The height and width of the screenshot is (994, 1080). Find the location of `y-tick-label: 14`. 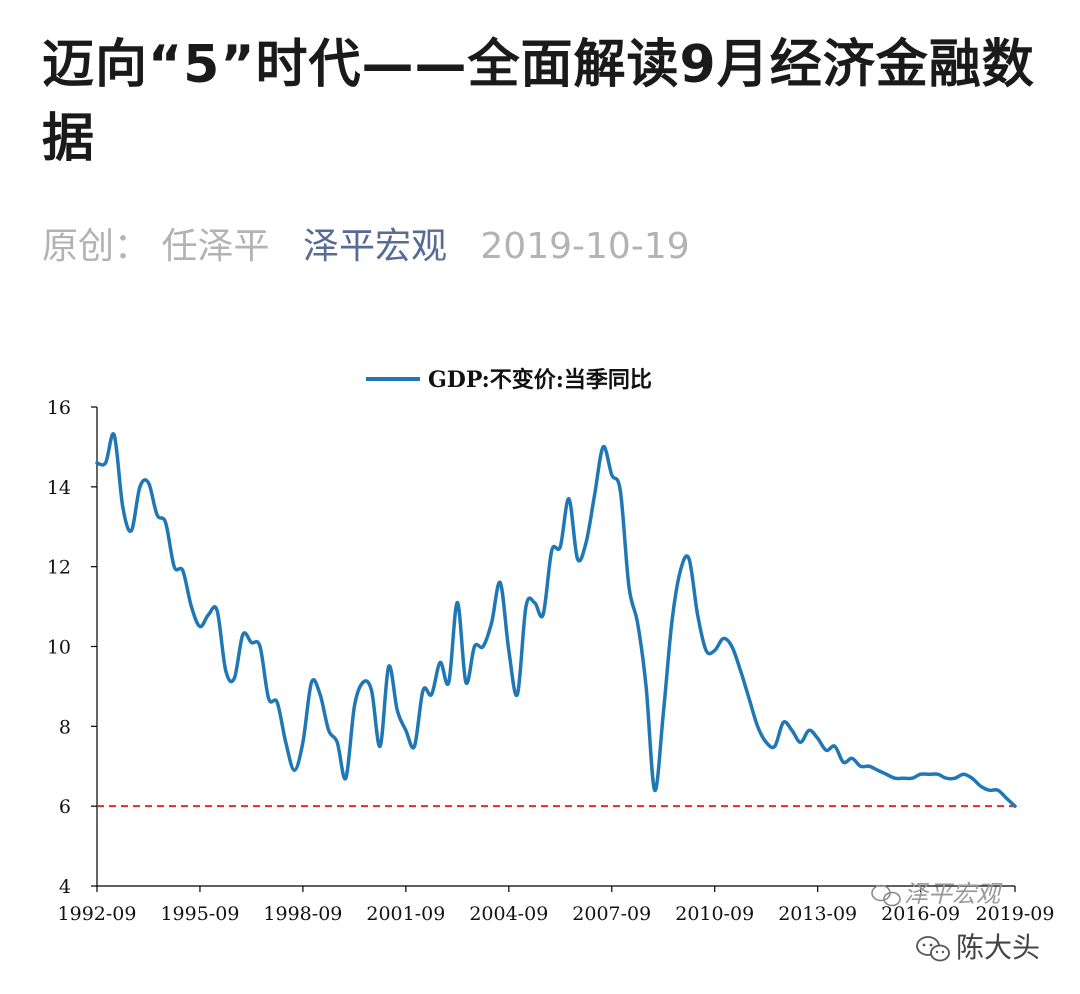

y-tick-label: 14 is located at coordinates (59, 488).